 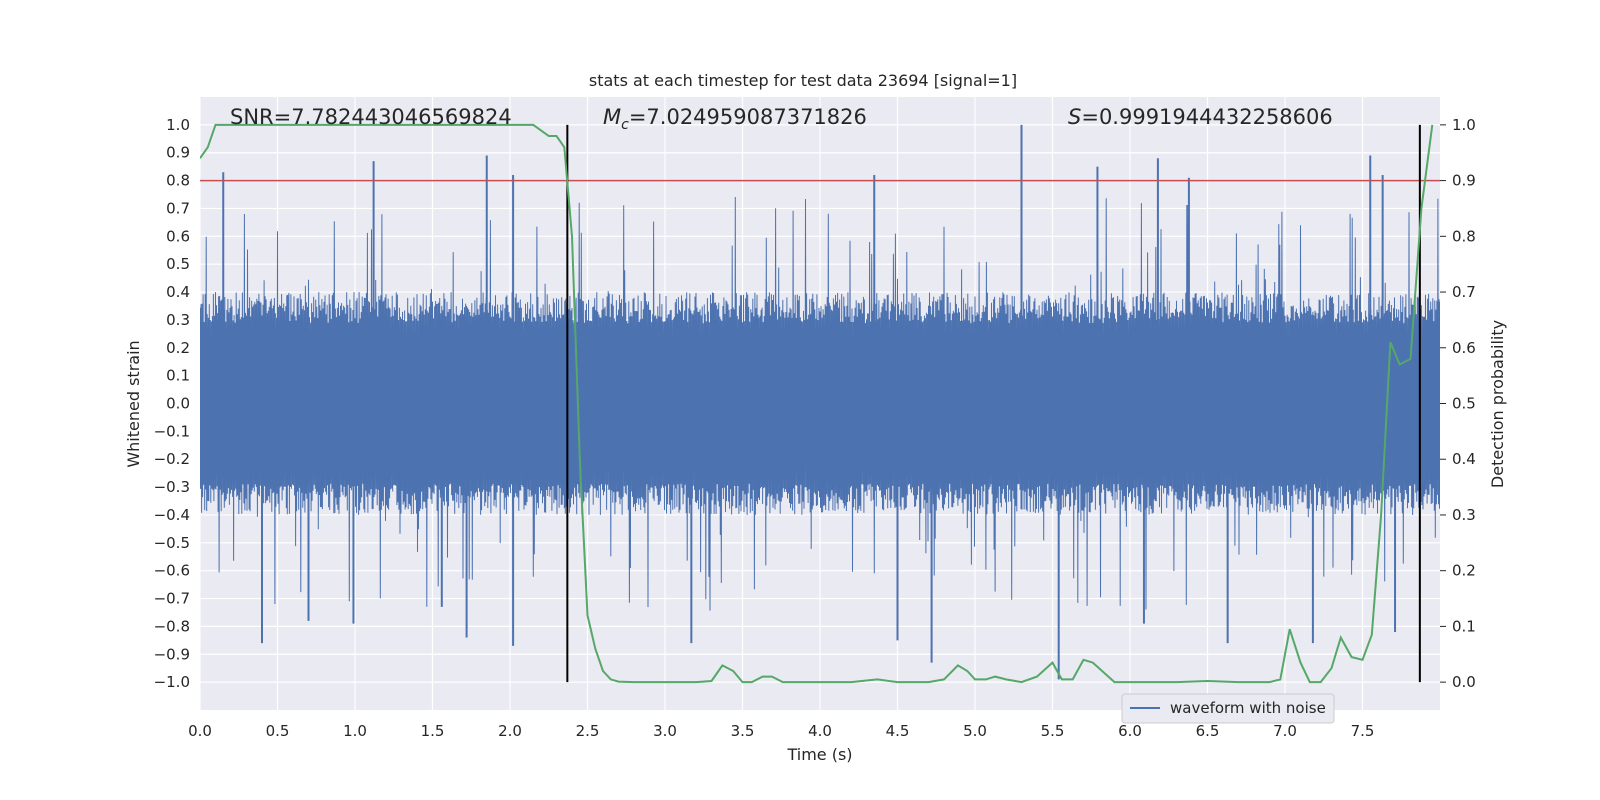 I want to click on y-tick-label: −0.4, so click(x=172, y=515).